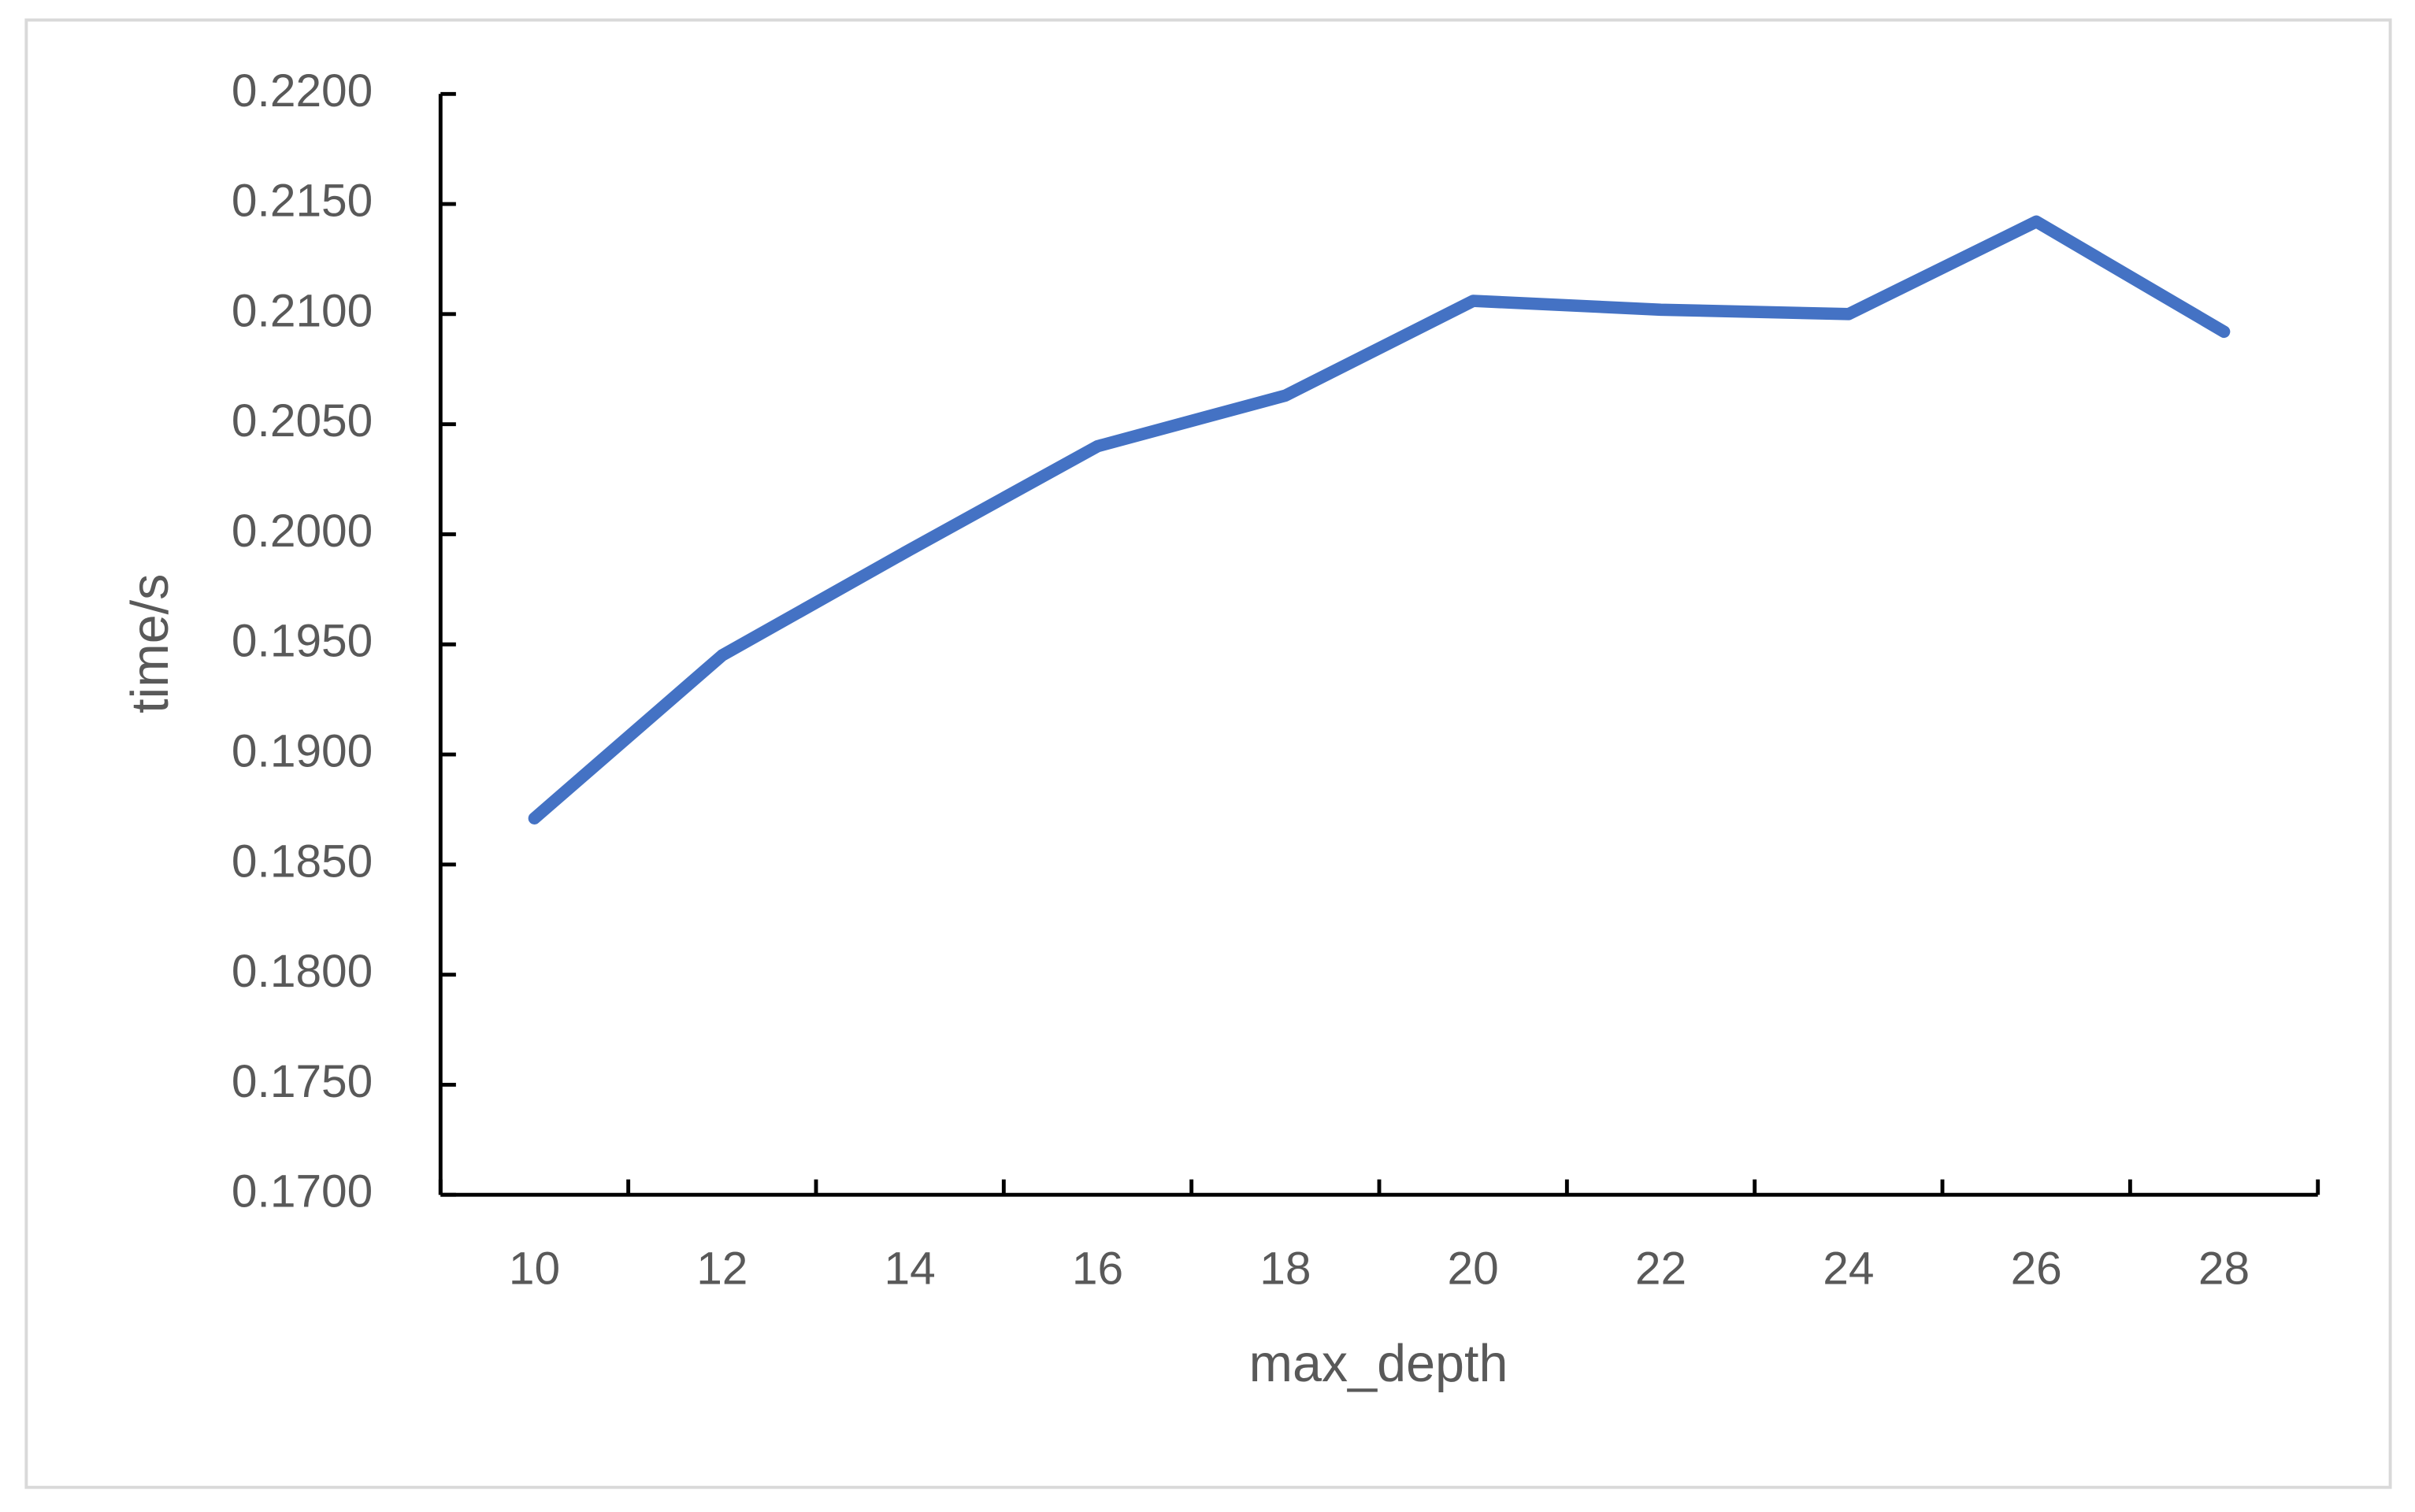  I want to click on x-tick-label: 28, so click(2224, 1268).